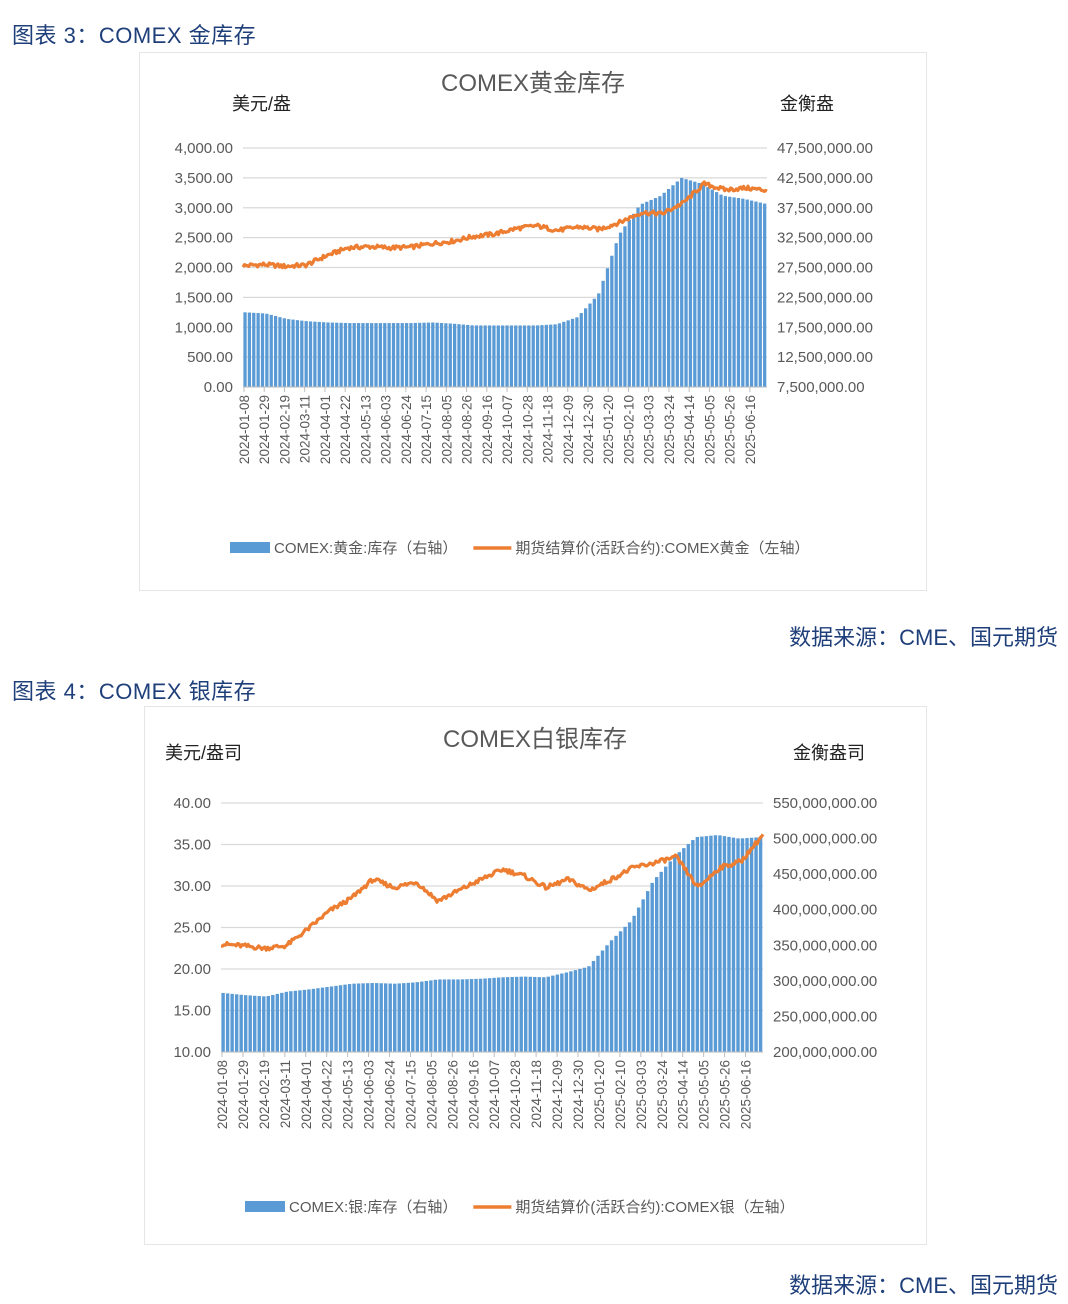 Image resolution: width=1068 pixels, height=1304 pixels. I want to click on figure-4-title: 图表 4：COMEX 银库存, so click(134, 691).